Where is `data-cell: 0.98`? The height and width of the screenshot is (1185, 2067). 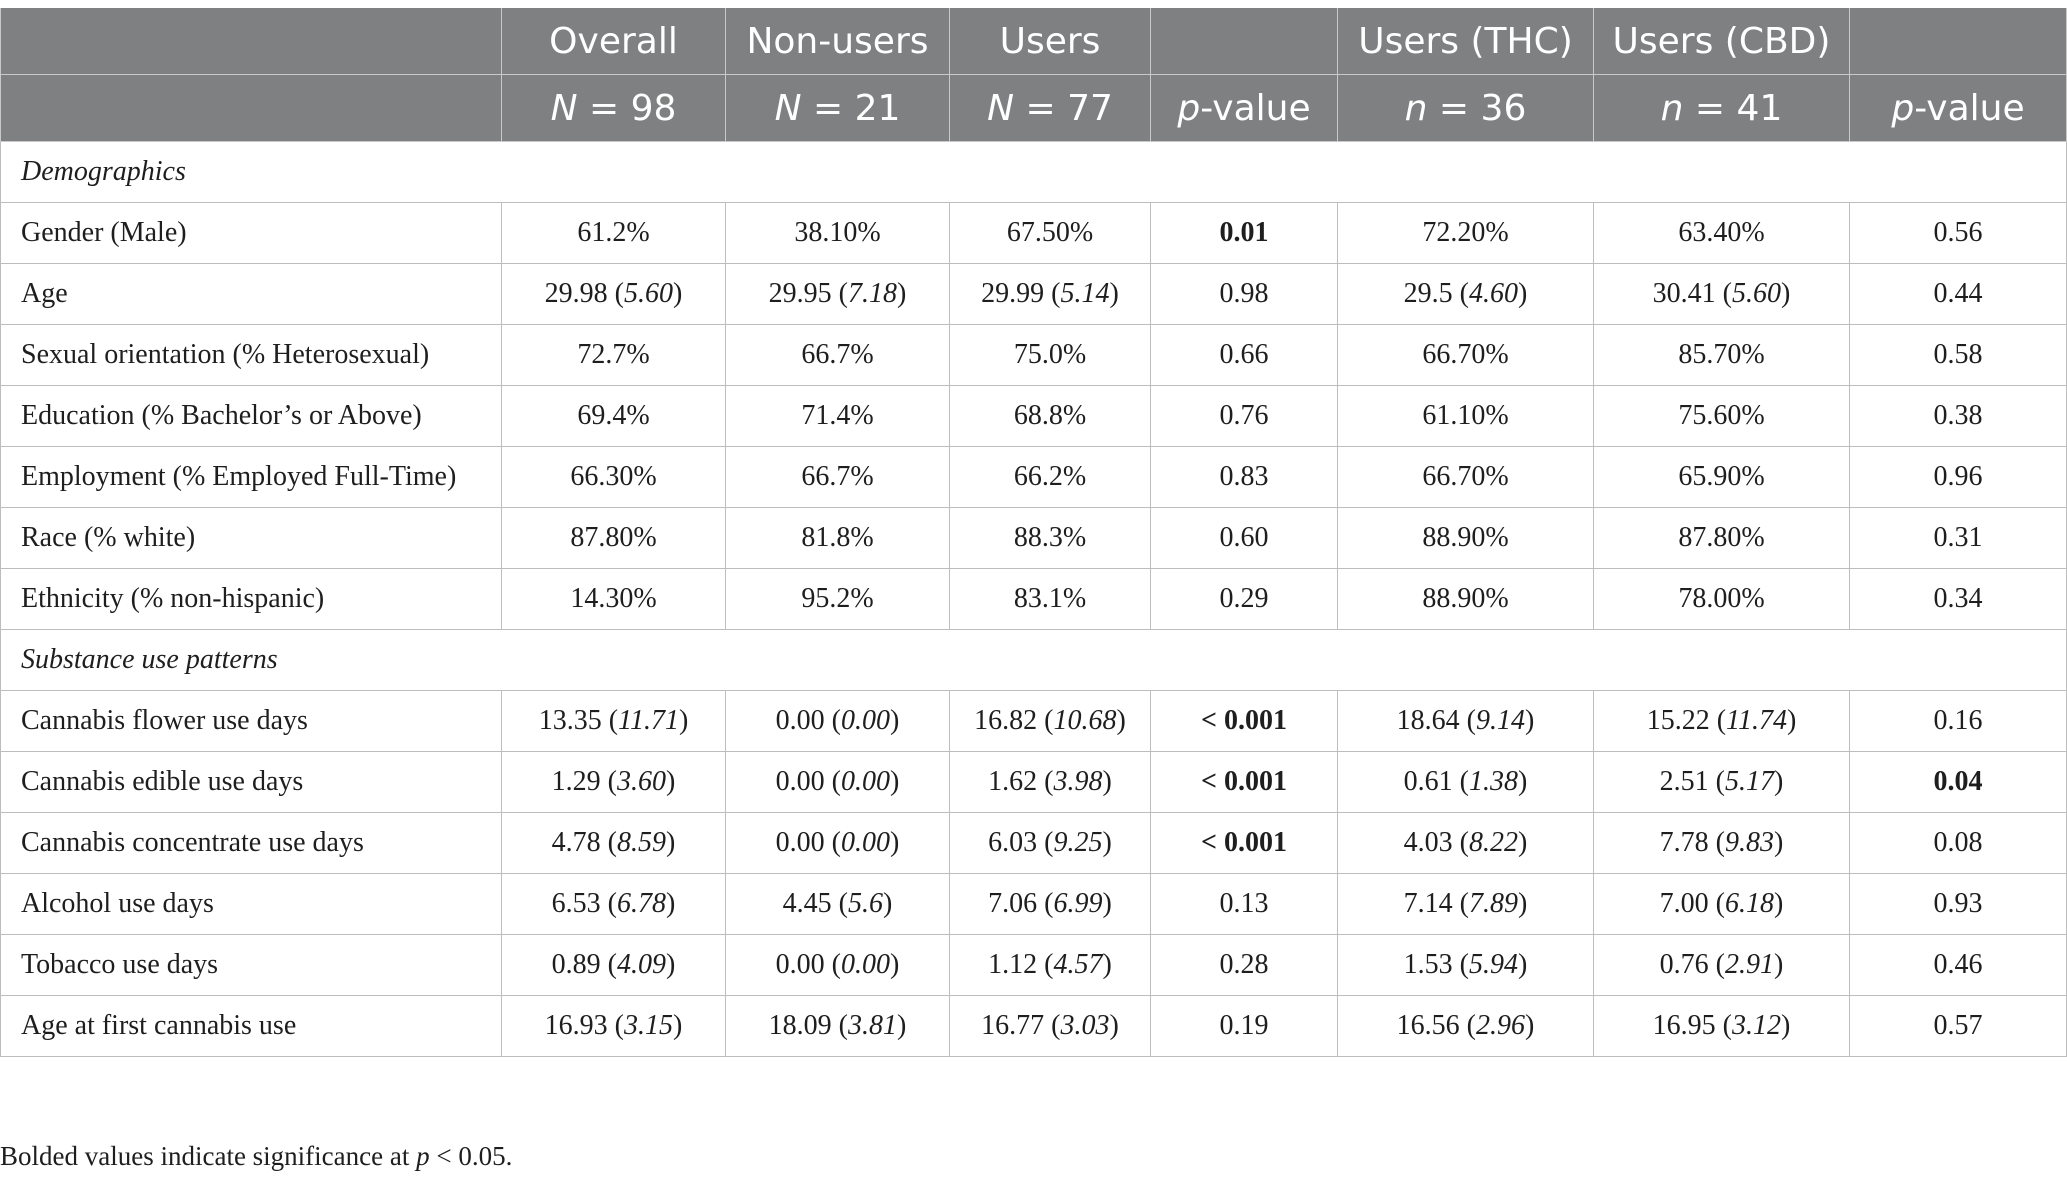
data-cell: 0.98 is located at coordinates (1244, 294).